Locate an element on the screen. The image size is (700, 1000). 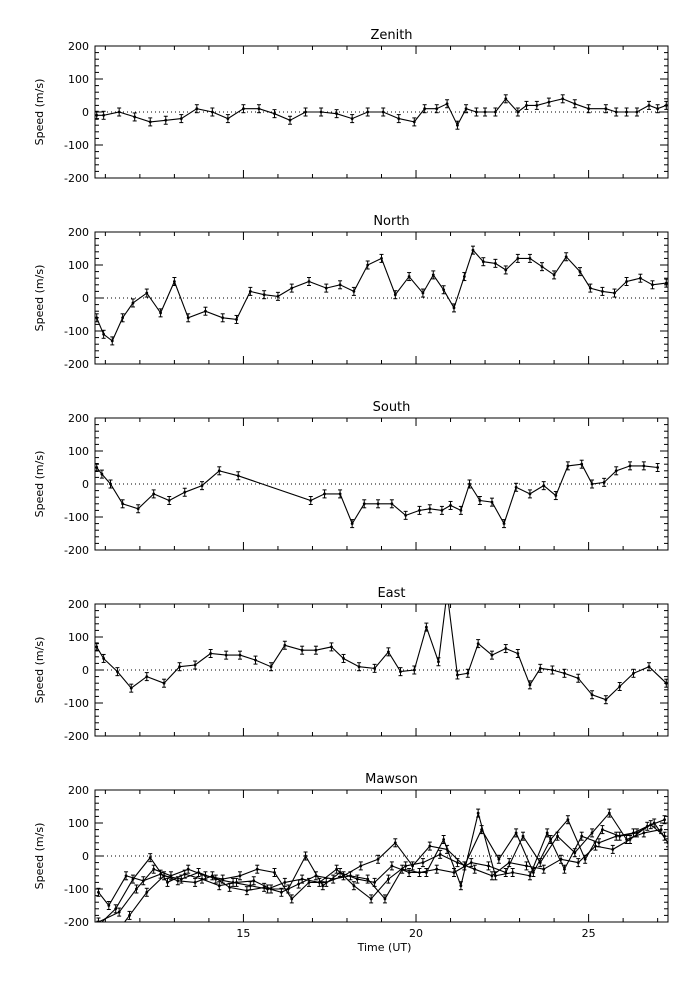
panel-south: South 200 100 0 -100 -200 Speed (m/s) is located at coordinates (351, 478).